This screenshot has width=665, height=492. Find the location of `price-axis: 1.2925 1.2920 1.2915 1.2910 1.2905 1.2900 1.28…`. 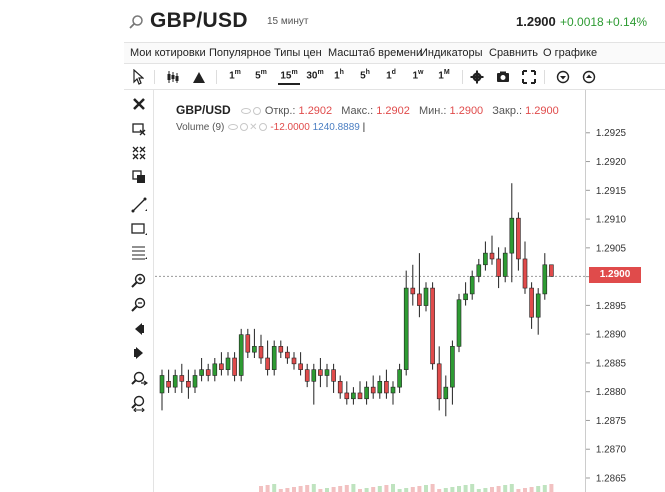

price-axis: 1.2925 1.2920 1.2915 1.2910 1.2905 1.2900 1.28… is located at coordinates (625, 291).